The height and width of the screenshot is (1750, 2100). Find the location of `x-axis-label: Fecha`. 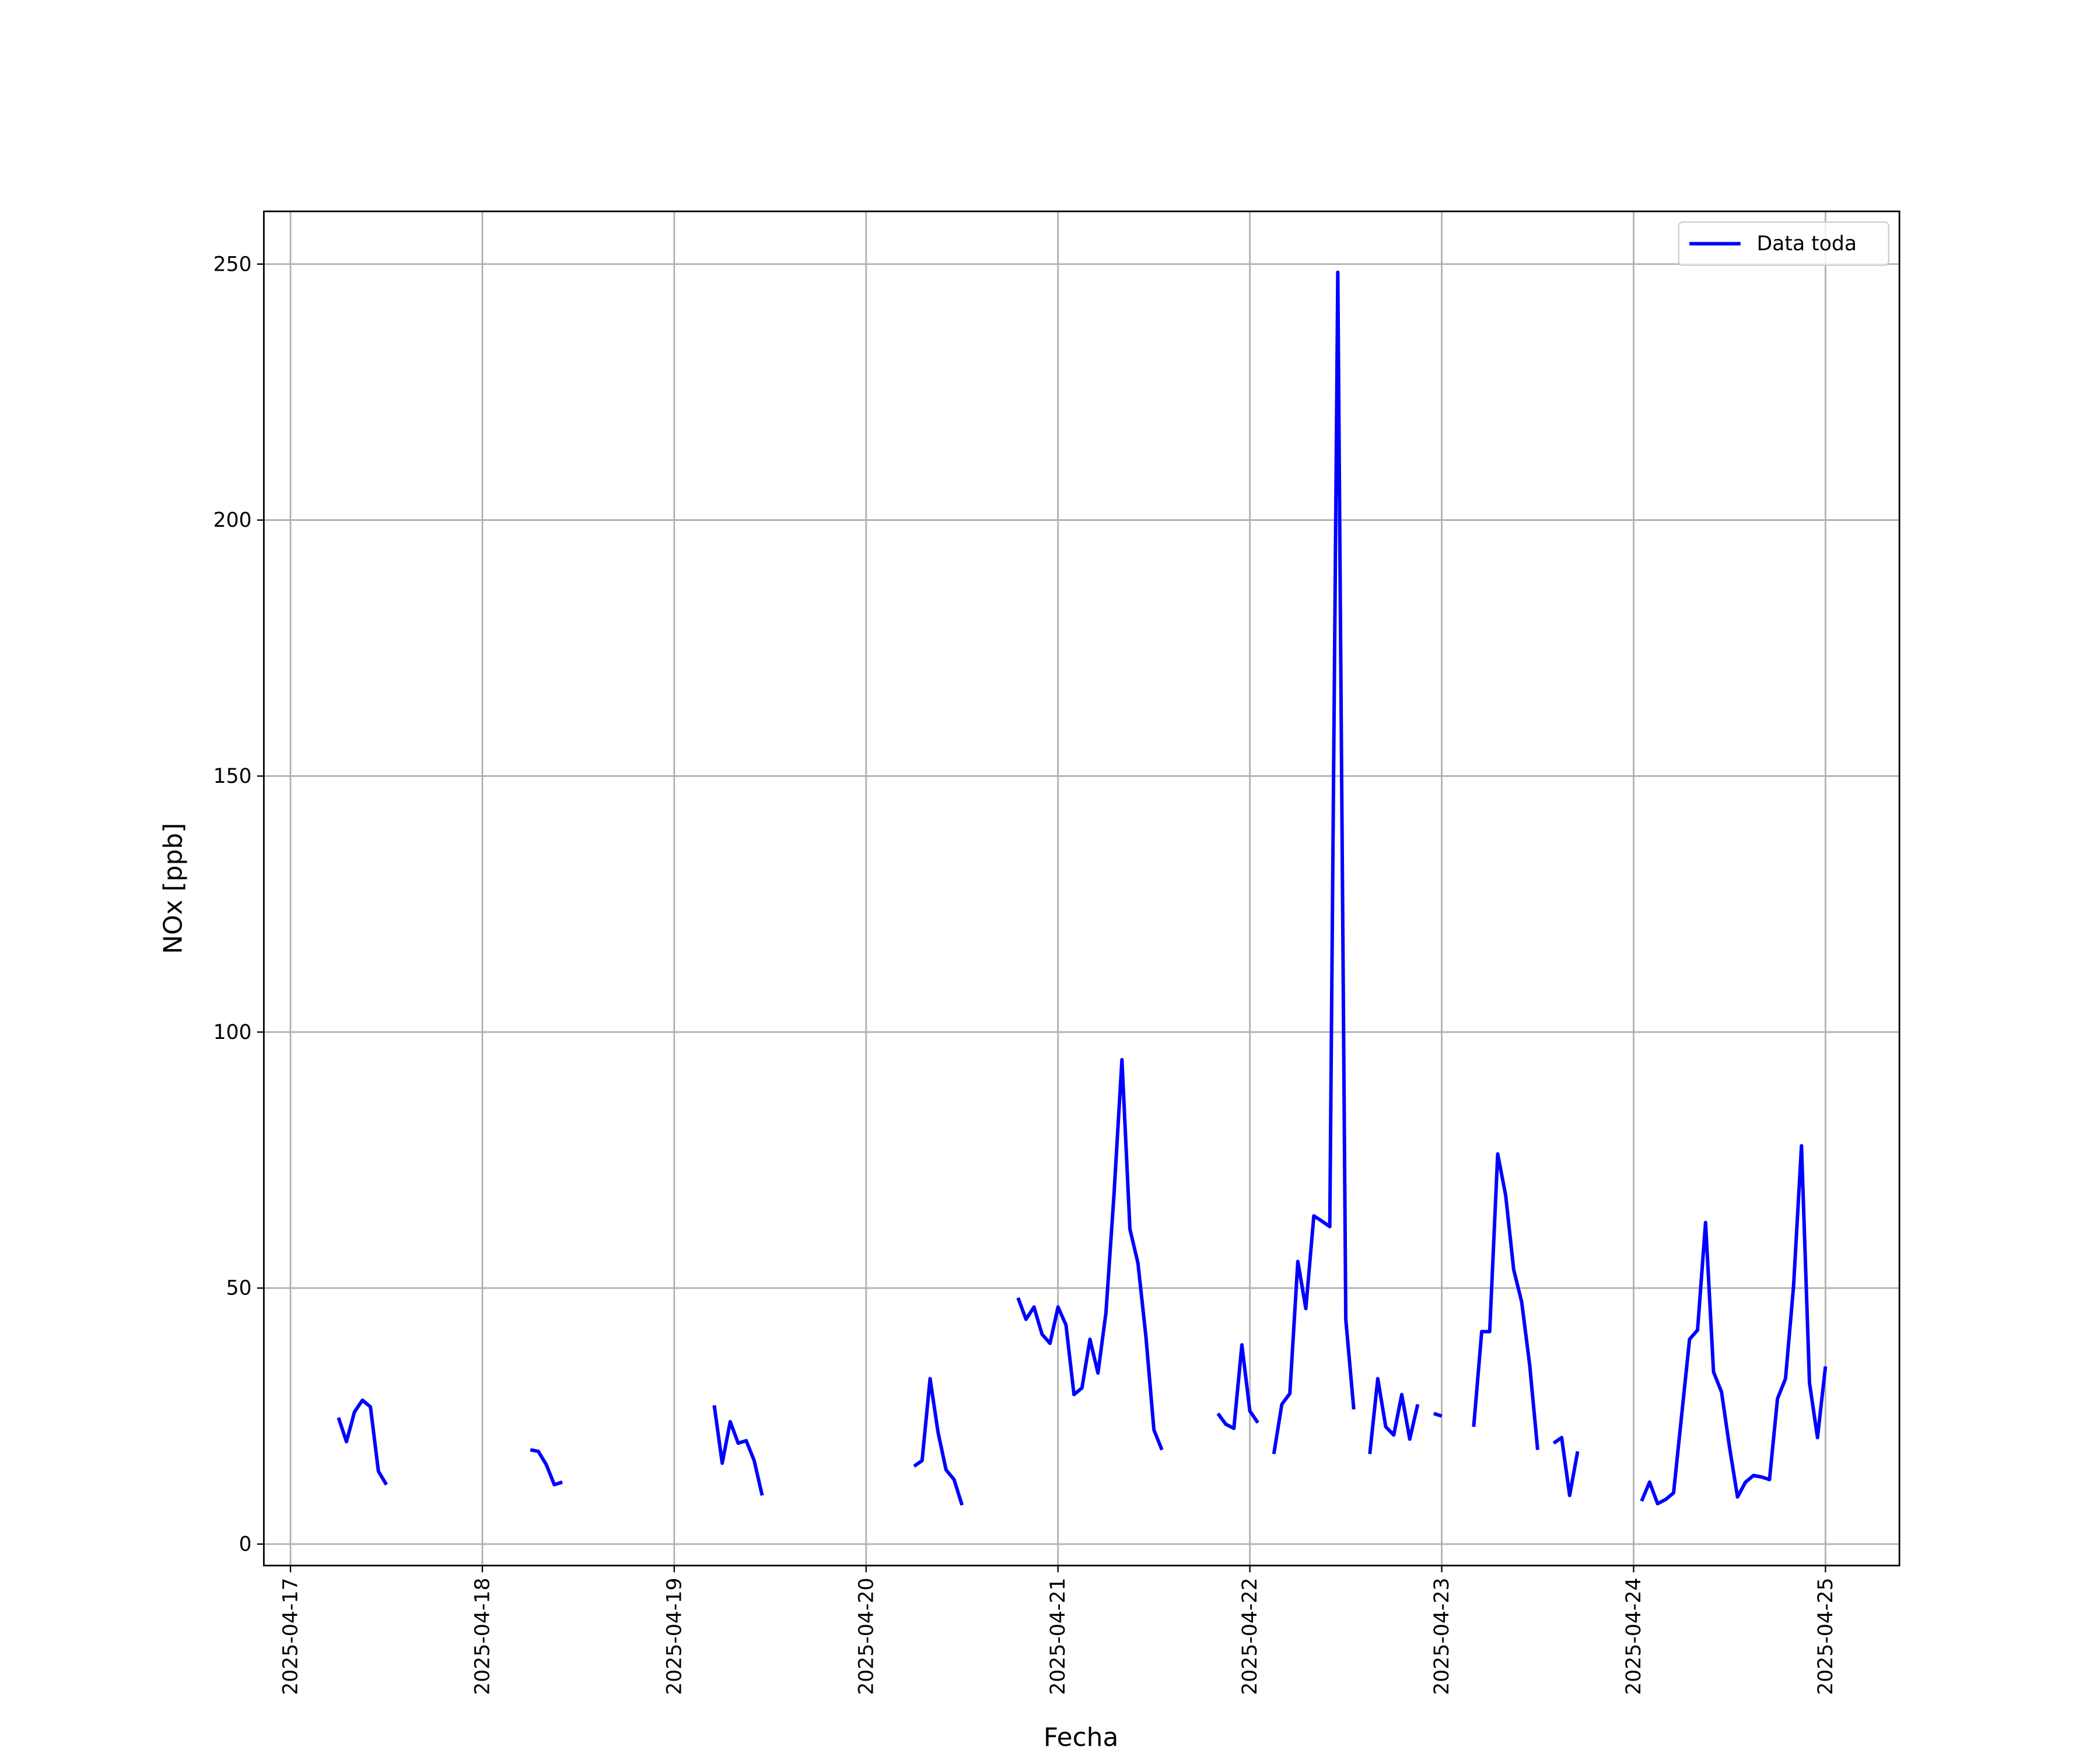

x-axis-label: Fecha is located at coordinates (1081, 1736).